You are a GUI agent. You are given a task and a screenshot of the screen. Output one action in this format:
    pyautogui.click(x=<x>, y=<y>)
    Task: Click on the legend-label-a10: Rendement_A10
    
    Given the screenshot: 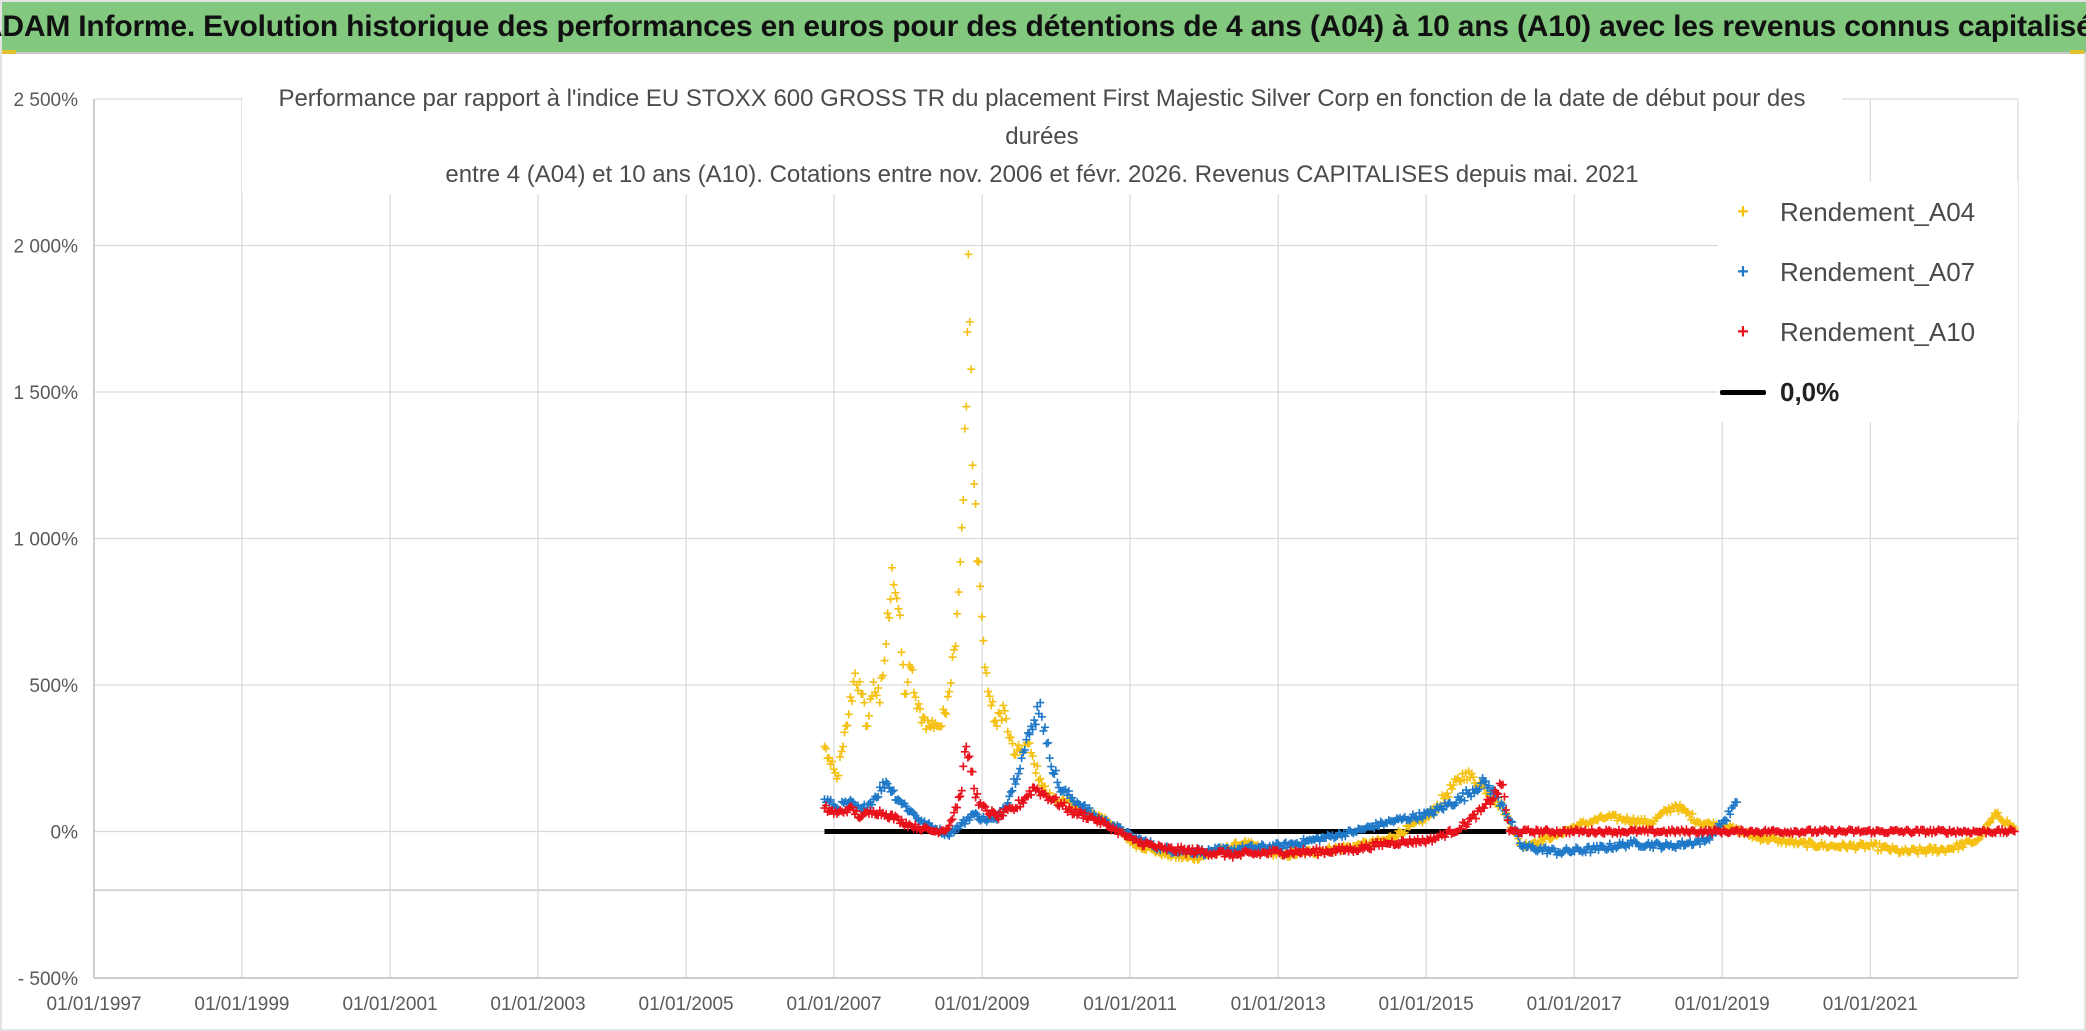 What is the action you would take?
    pyautogui.click(x=1878, y=331)
    